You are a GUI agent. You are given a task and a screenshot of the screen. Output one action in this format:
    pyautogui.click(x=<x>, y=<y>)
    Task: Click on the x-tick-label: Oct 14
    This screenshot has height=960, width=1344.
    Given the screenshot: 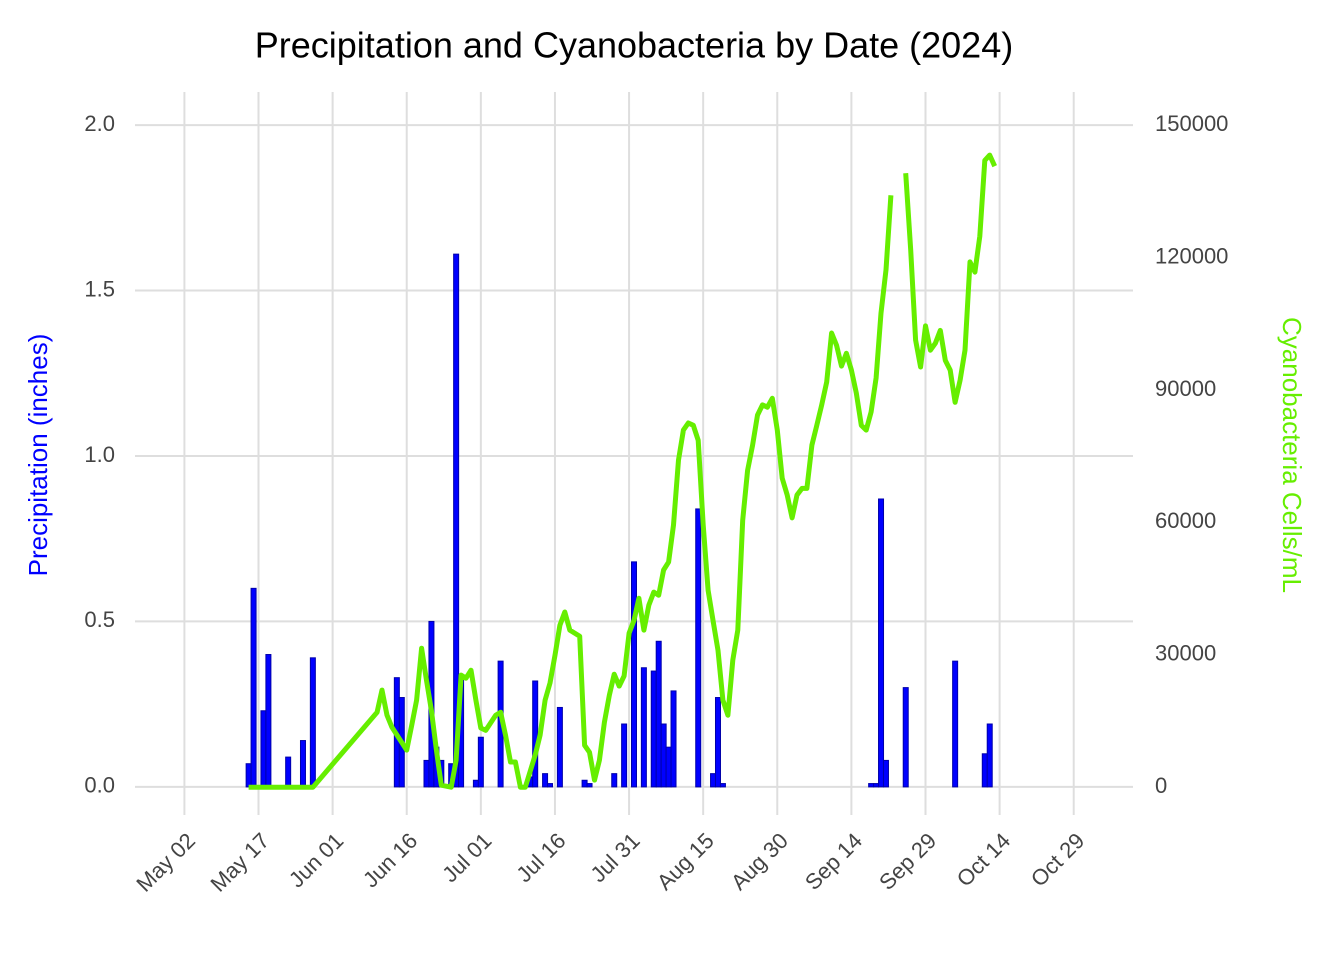 What is the action you would take?
    pyautogui.click(x=984, y=860)
    